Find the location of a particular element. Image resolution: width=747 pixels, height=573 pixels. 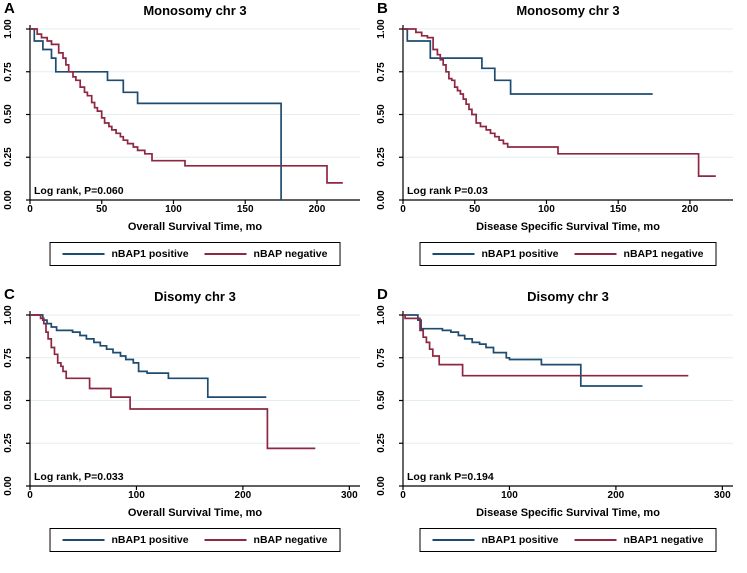

log-rank-p-value: Log rank, P=0.060 is located at coordinates (79, 191).